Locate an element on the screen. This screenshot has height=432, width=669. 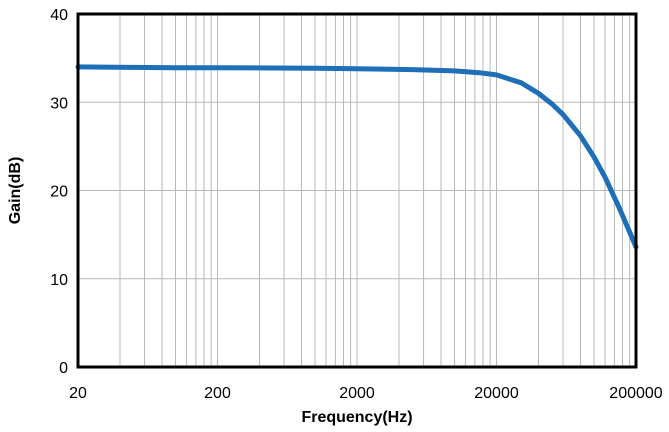
x-tick-label: 2000 is located at coordinates (357, 393).